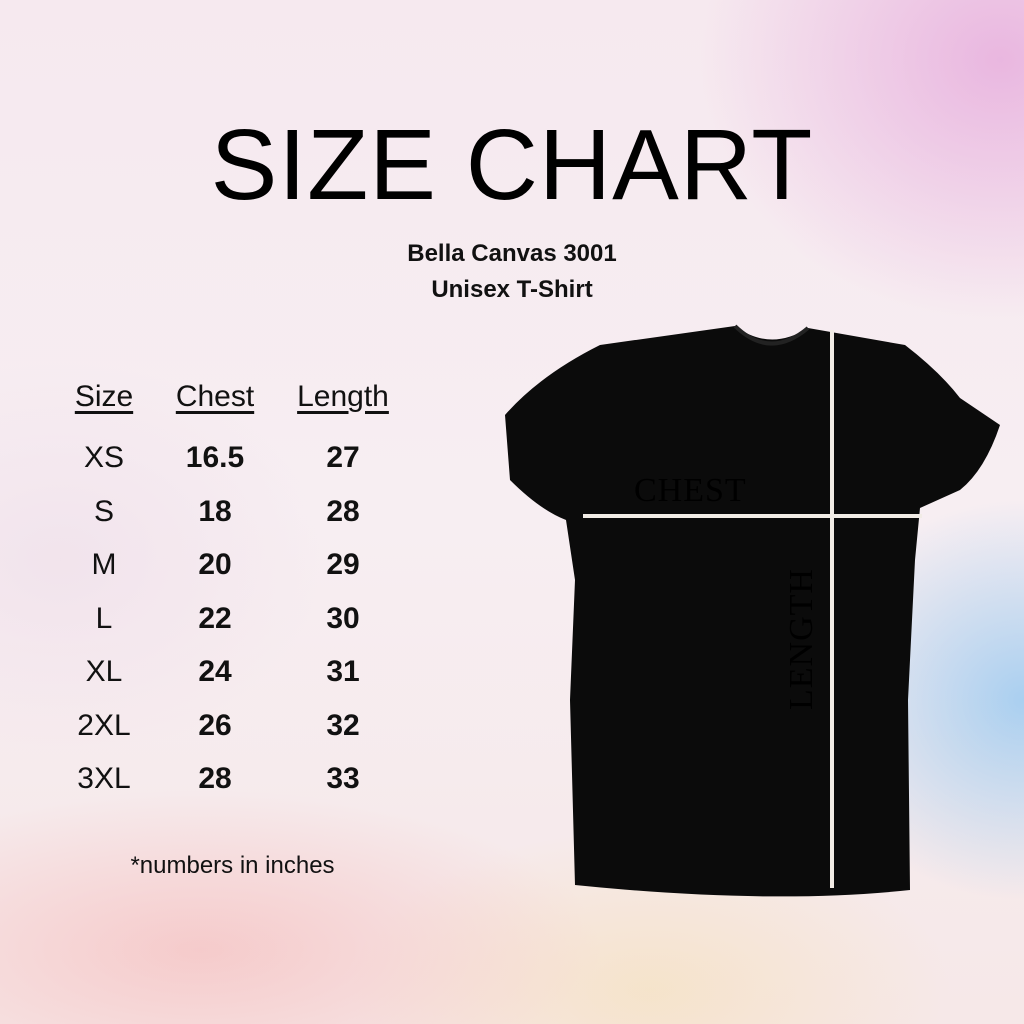 The image size is (1024, 1024). I want to click on product-type: Unisex T-Shirt, so click(512, 289).